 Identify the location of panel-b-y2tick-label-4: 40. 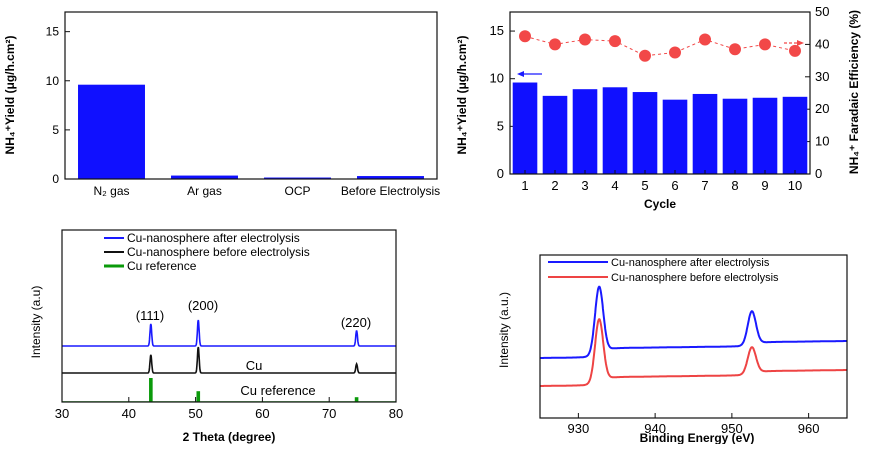
(822, 43).